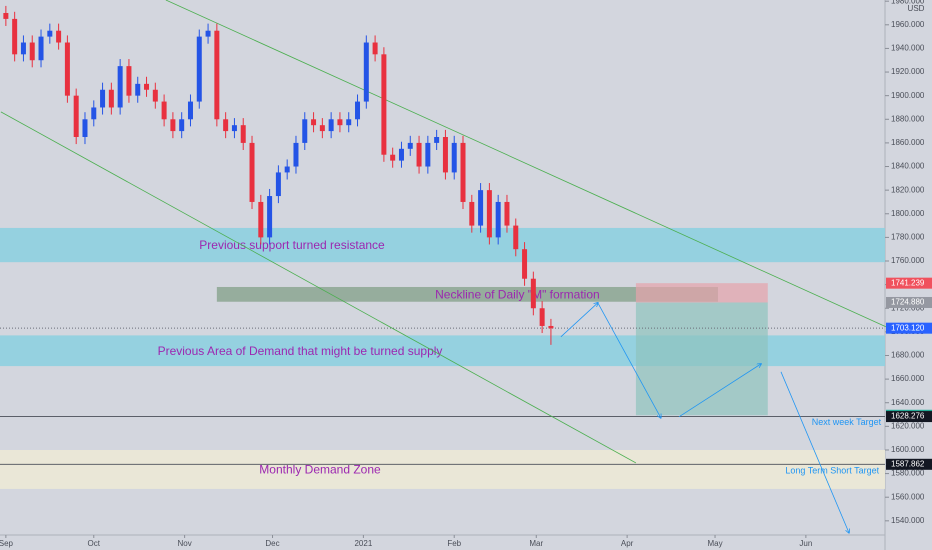 The width and height of the screenshot is (932, 550). What do you see at coordinates (908, 24) in the screenshot?
I see `y-tick-label: 1960.000` at bounding box center [908, 24].